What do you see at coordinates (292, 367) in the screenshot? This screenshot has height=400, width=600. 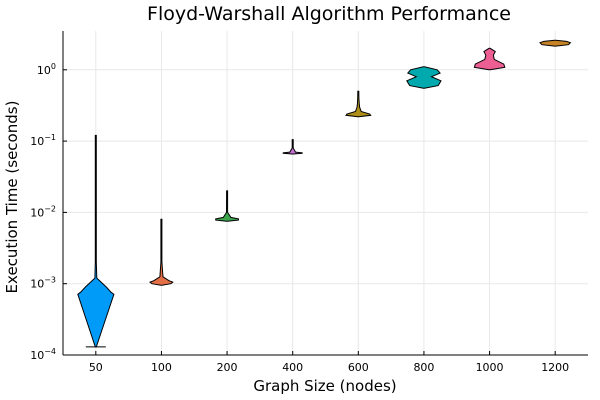 I see `x-tick-label-400: 400` at bounding box center [292, 367].